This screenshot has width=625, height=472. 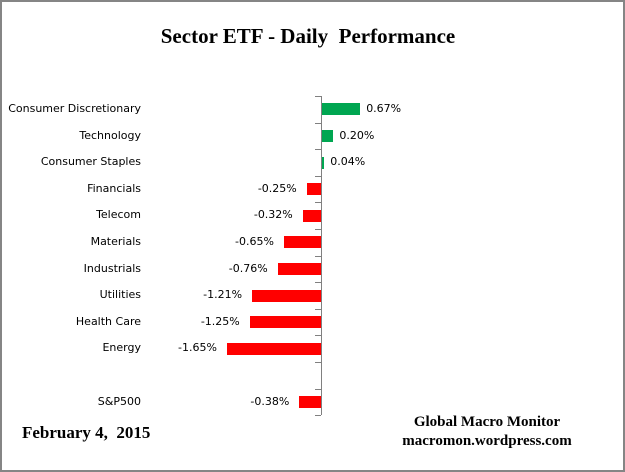 What do you see at coordinates (384, 108) in the screenshot?
I see `value-label: 0.67%` at bounding box center [384, 108].